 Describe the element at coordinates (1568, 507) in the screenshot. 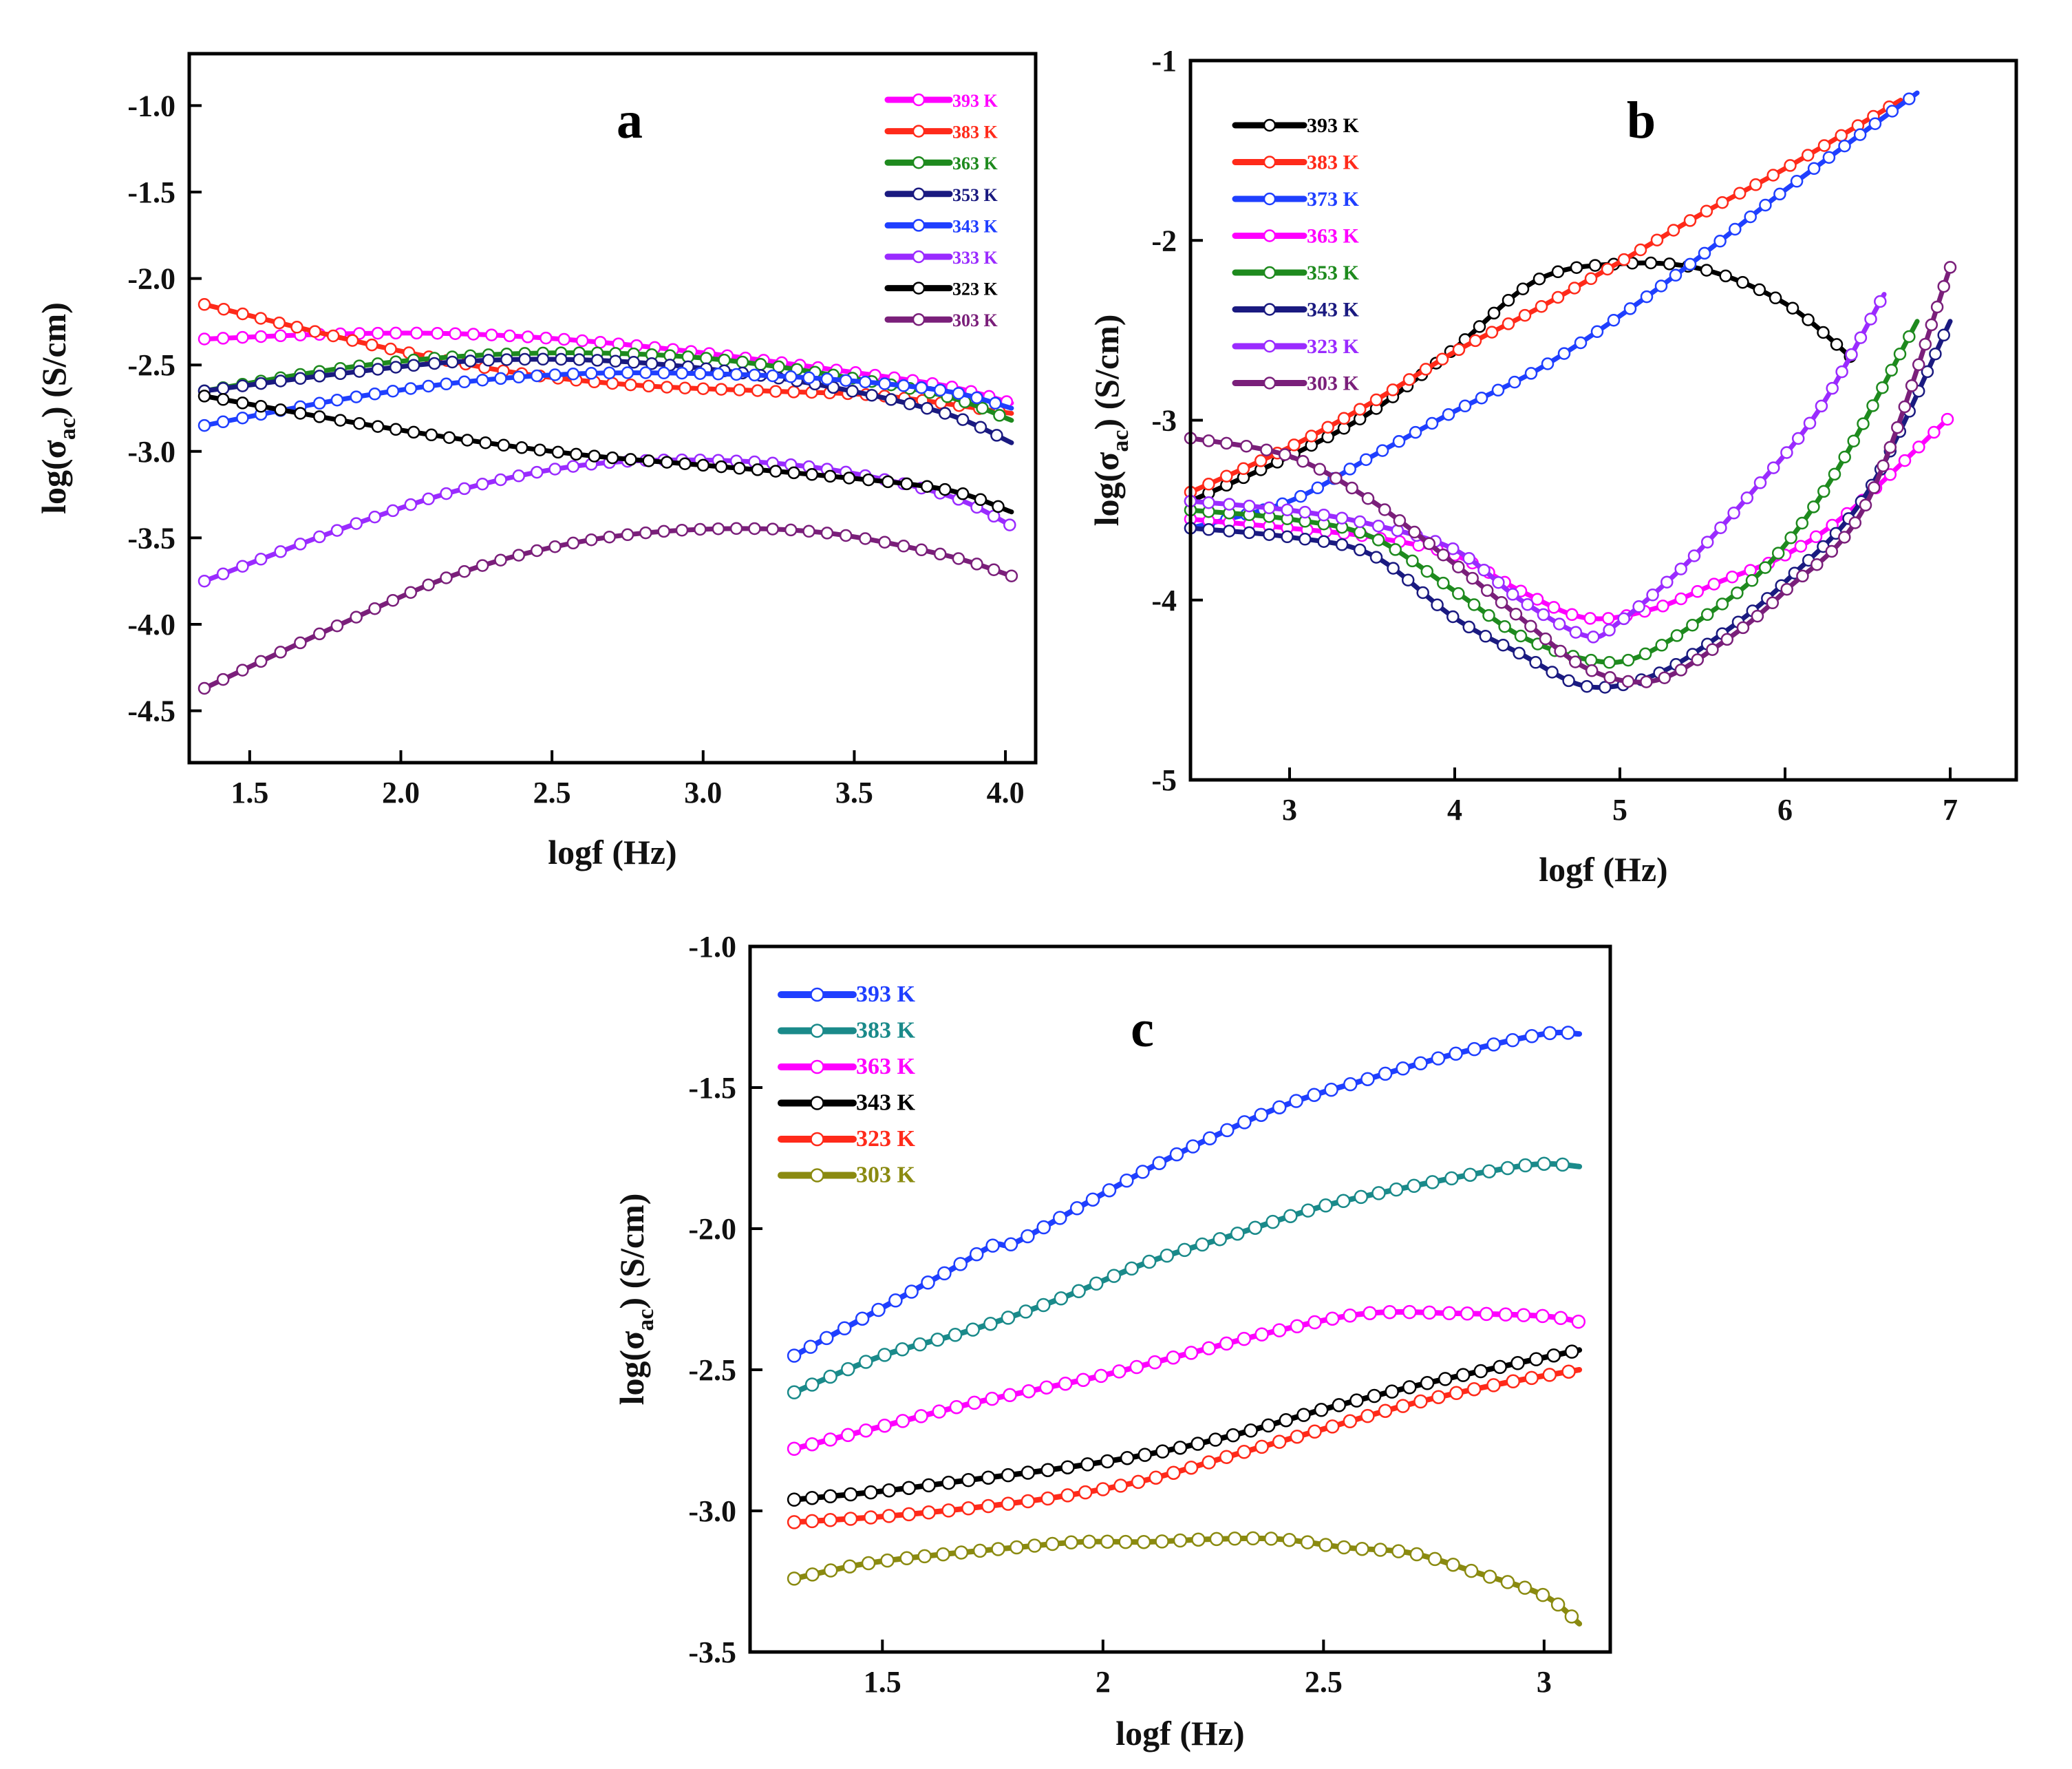

I see `series-343-k` at that location.